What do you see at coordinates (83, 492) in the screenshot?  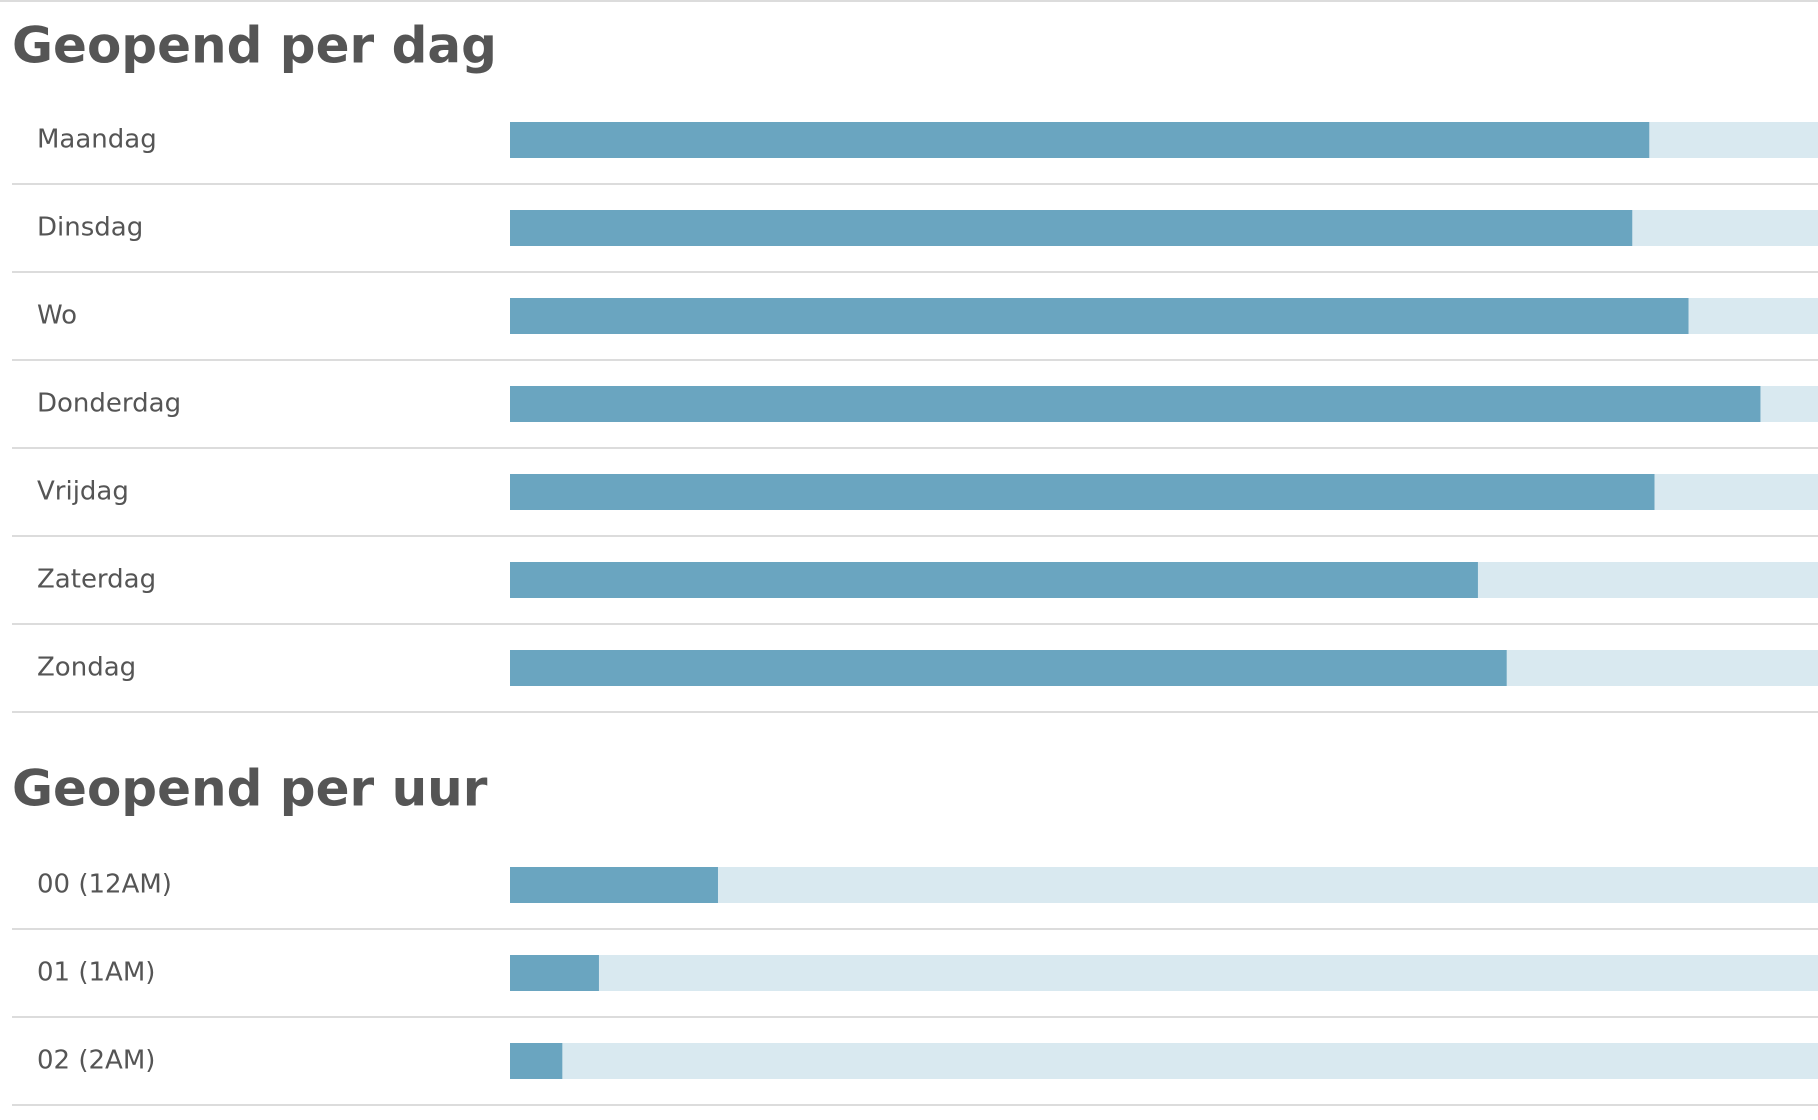 I see `row-label: Vrijdag` at bounding box center [83, 492].